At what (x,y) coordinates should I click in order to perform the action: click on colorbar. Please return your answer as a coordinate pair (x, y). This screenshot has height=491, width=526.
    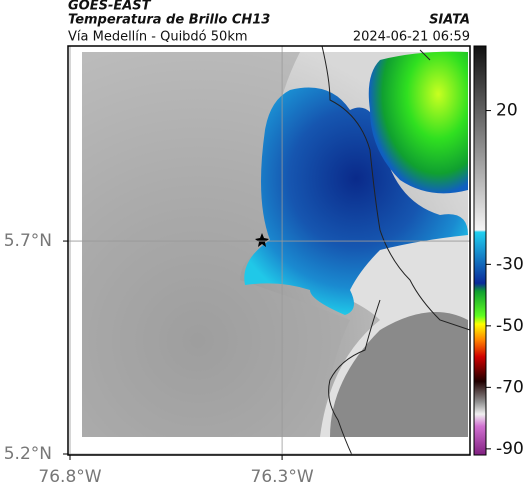
    Looking at the image, I should click on (480, 250).